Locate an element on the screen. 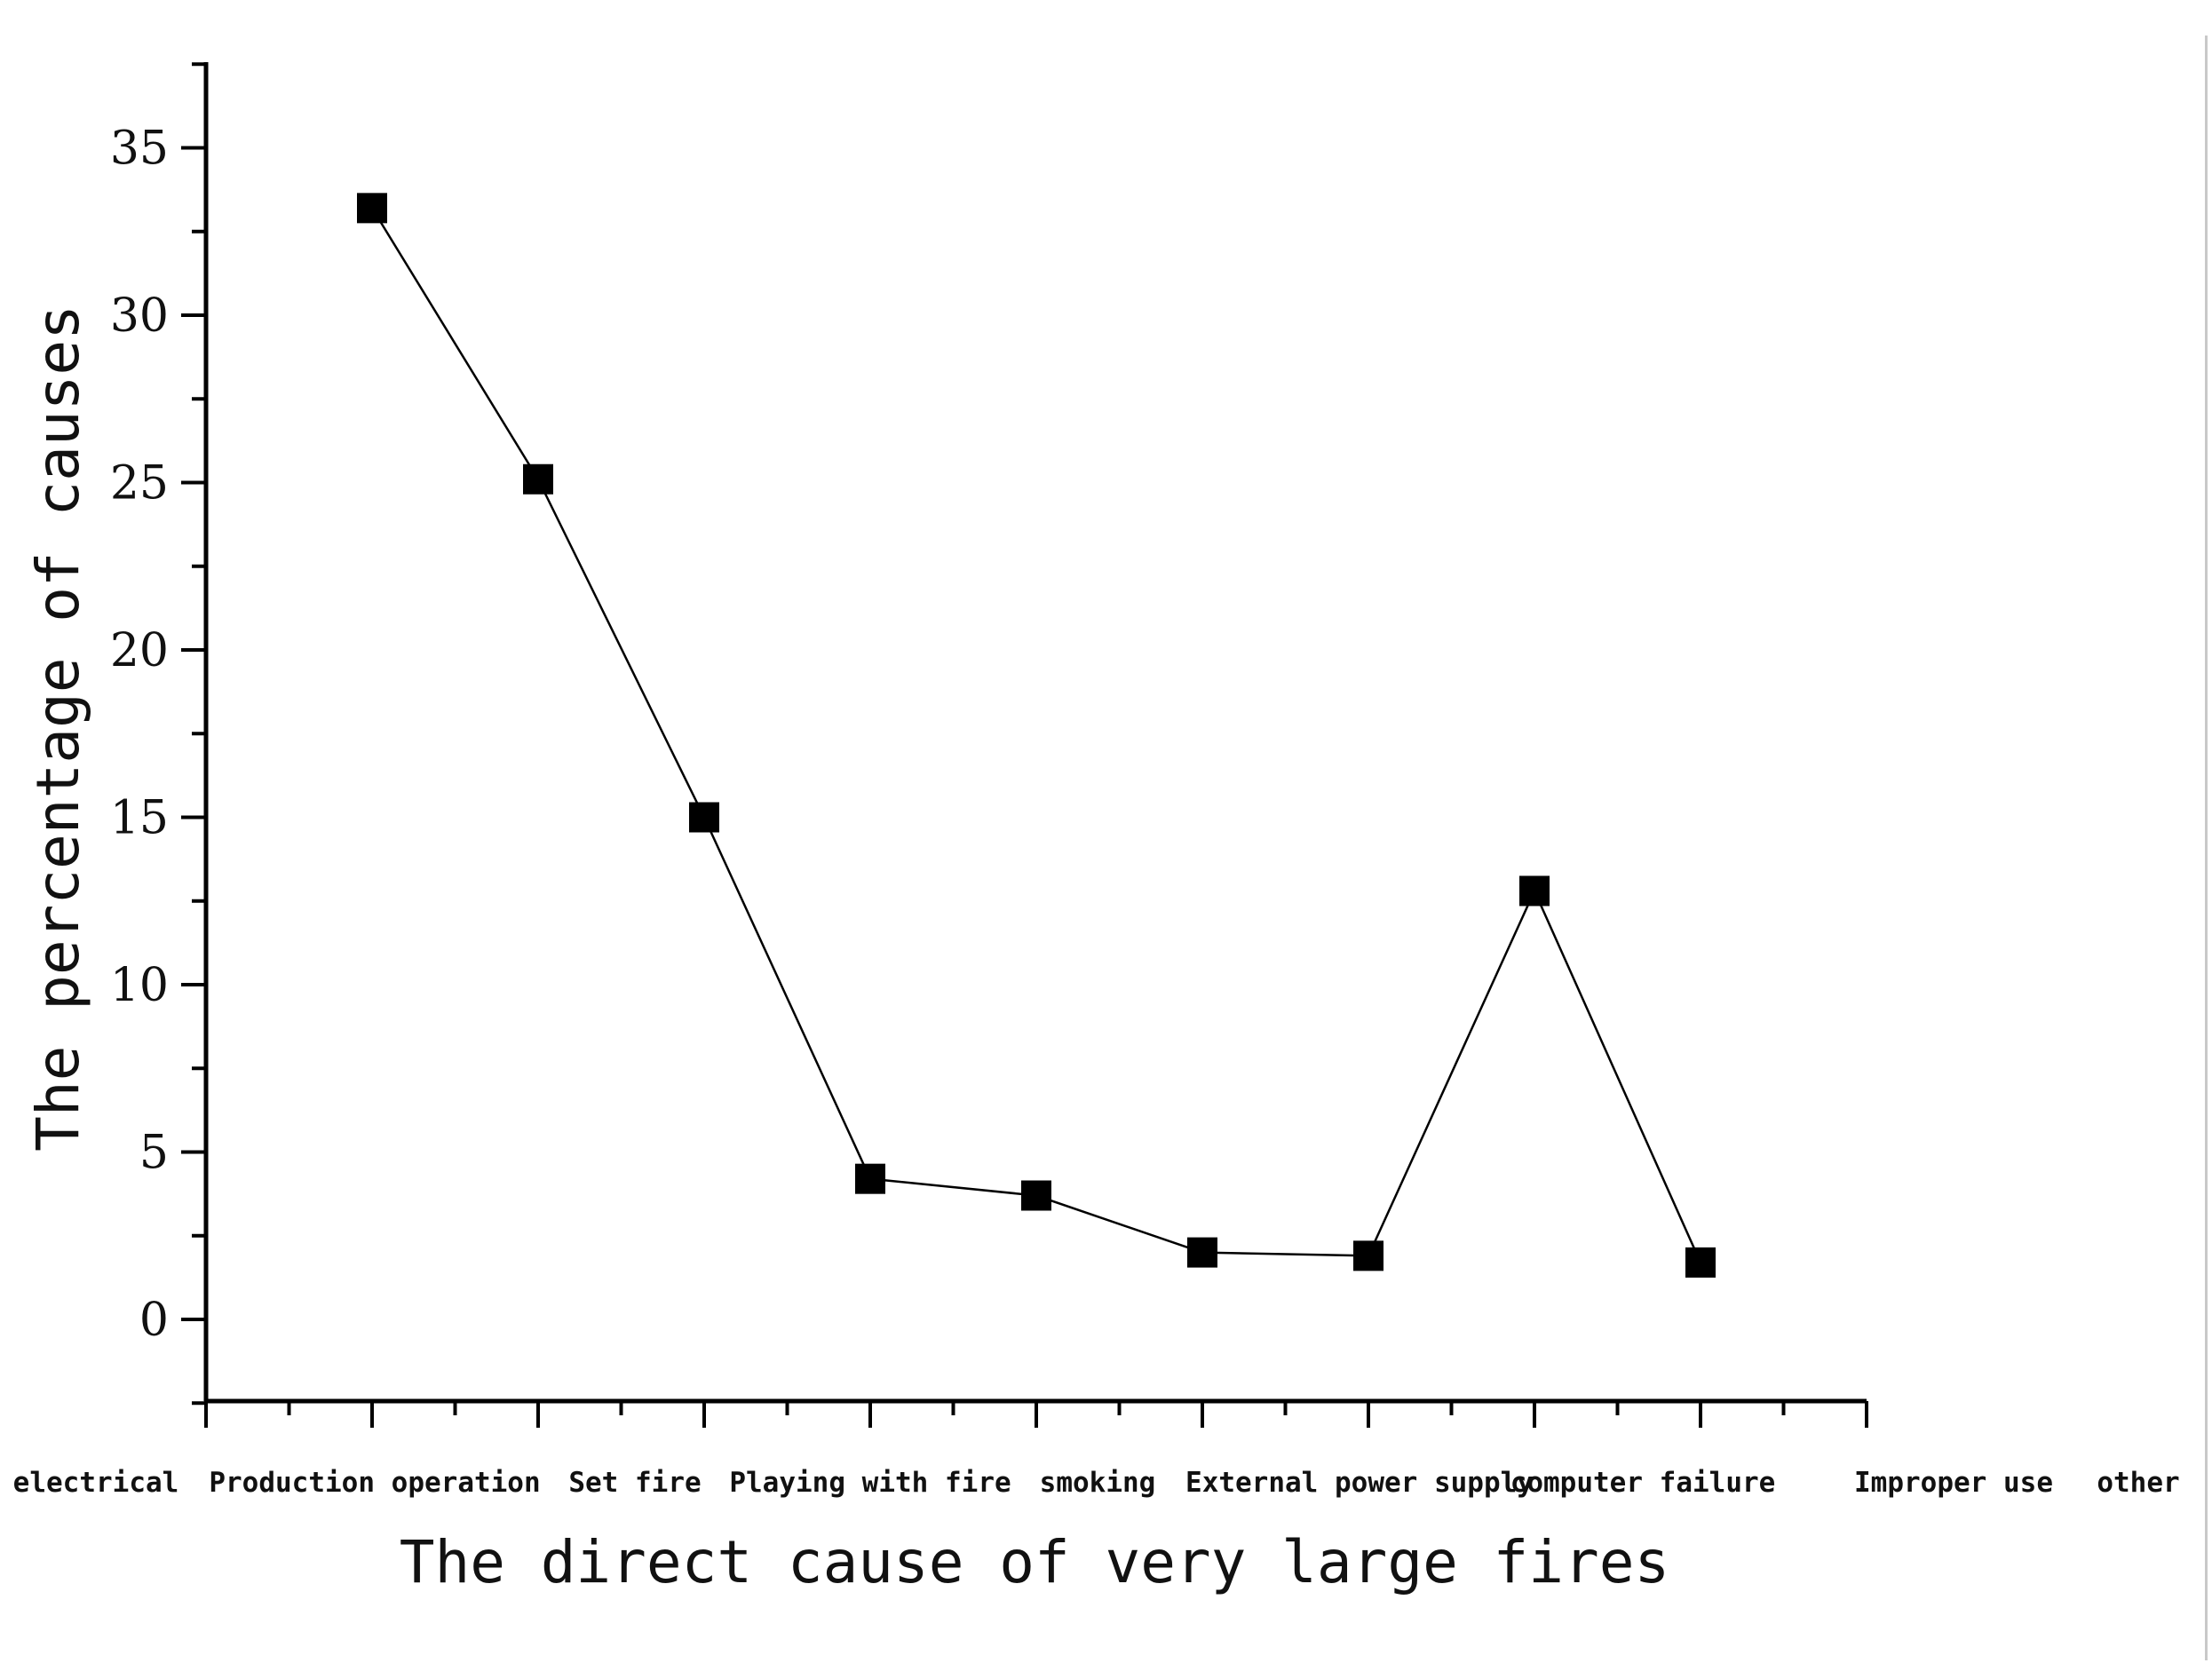 The width and height of the screenshot is (2212, 1679). y-tick-label: 20 is located at coordinates (139, 650).